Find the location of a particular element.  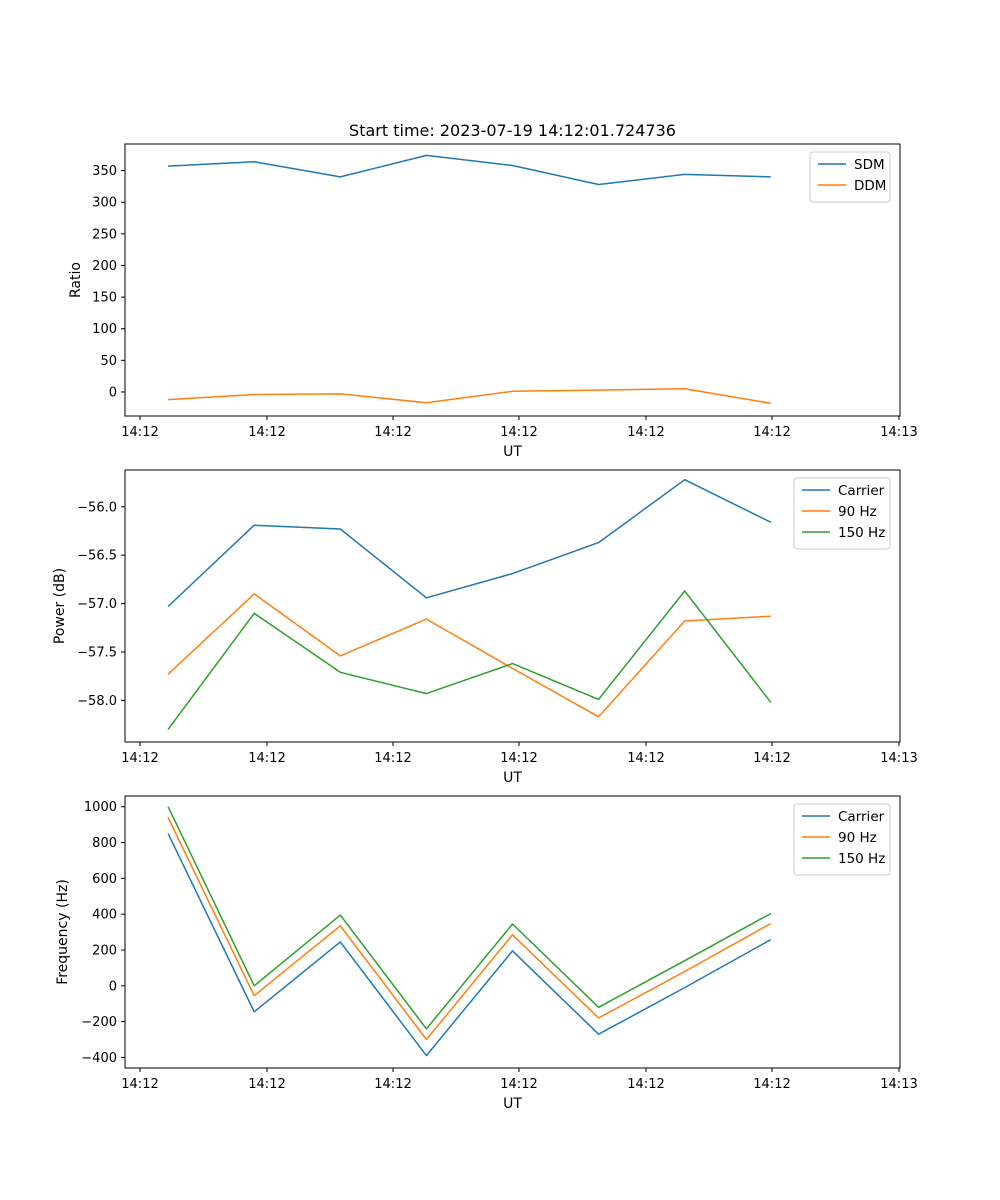

y-tick-label: 50 is located at coordinates (108, 361).